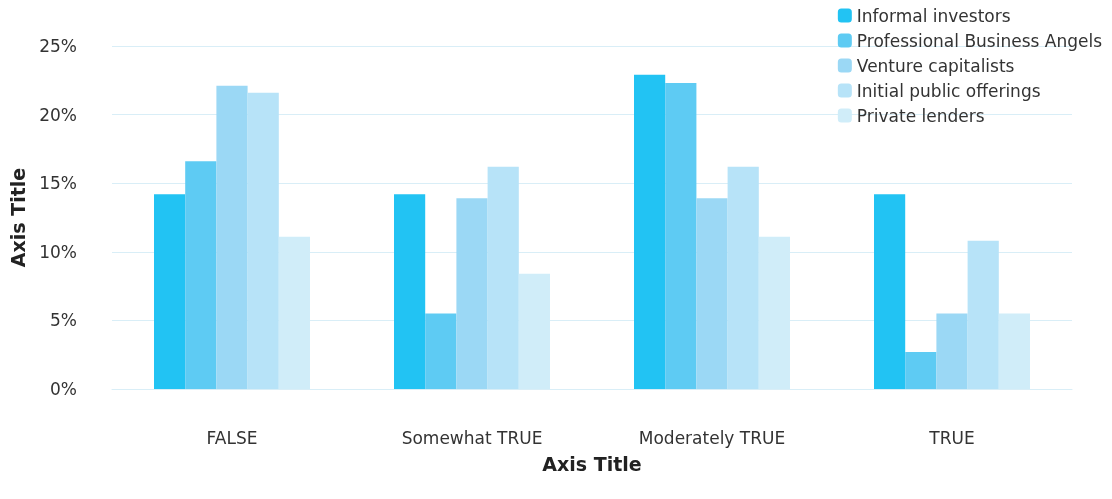 This screenshot has height=499, width=1112. What do you see at coordinates (472, 437) in the screenshot?
I see `x-tick-label: Somewhat TRUE` at bounding box center [472, 437].